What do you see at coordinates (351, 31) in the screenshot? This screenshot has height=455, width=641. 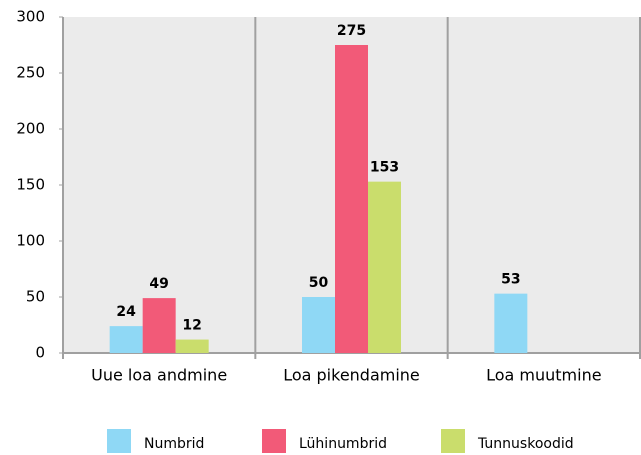 I see `data-label: 275` at bounding box center [351, 31].